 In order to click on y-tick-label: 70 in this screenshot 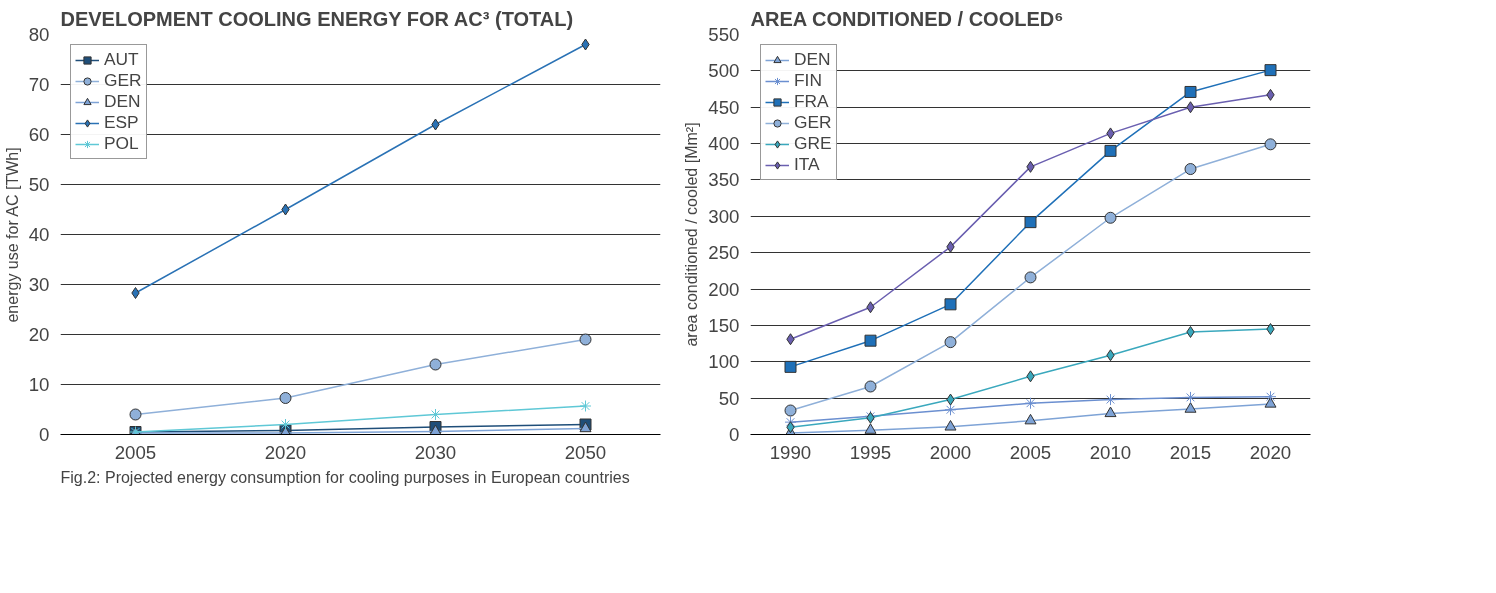, I will do `click(39, 84)`.